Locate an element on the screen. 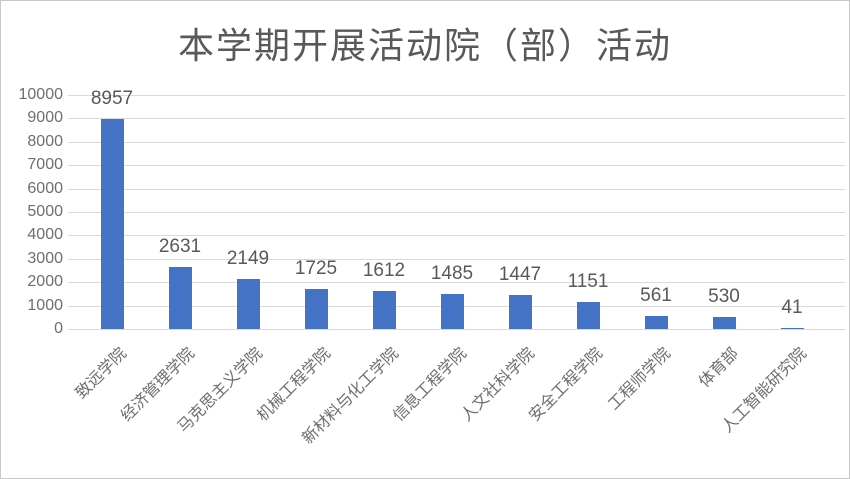 The width and height of the screenshot is (850, 479). value-label: 8957 is located at coordinates (112, 98).